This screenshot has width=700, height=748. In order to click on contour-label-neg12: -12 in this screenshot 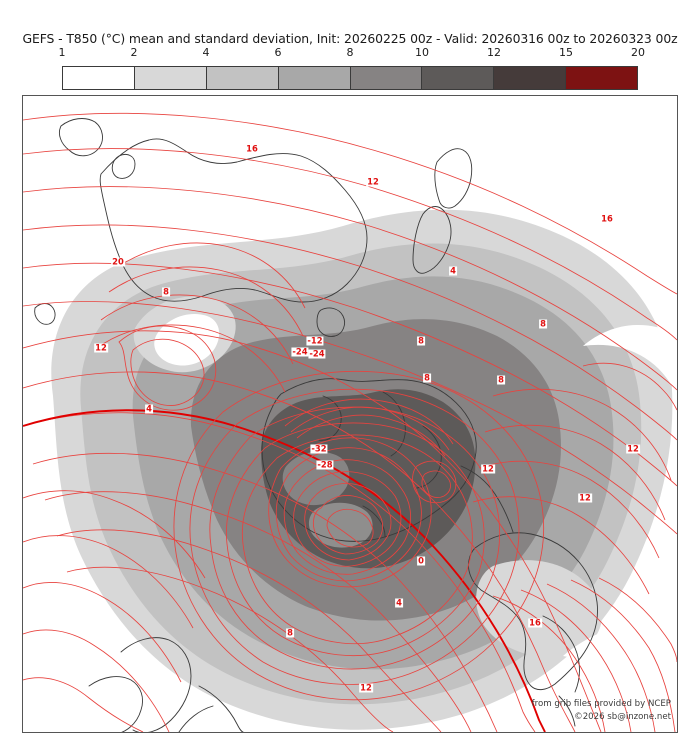, I will do `click(315, 340)`.